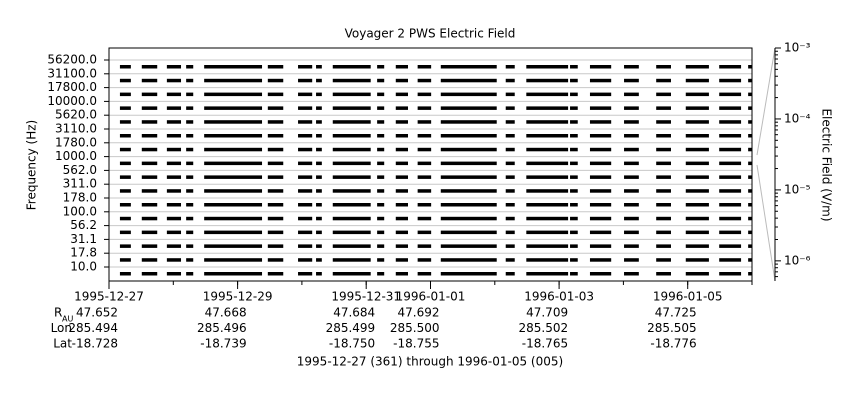  Describe the element at coordinates (32, 165) in the screenshot. I see `y-axis-label: Frequency (Hz)` at that location.